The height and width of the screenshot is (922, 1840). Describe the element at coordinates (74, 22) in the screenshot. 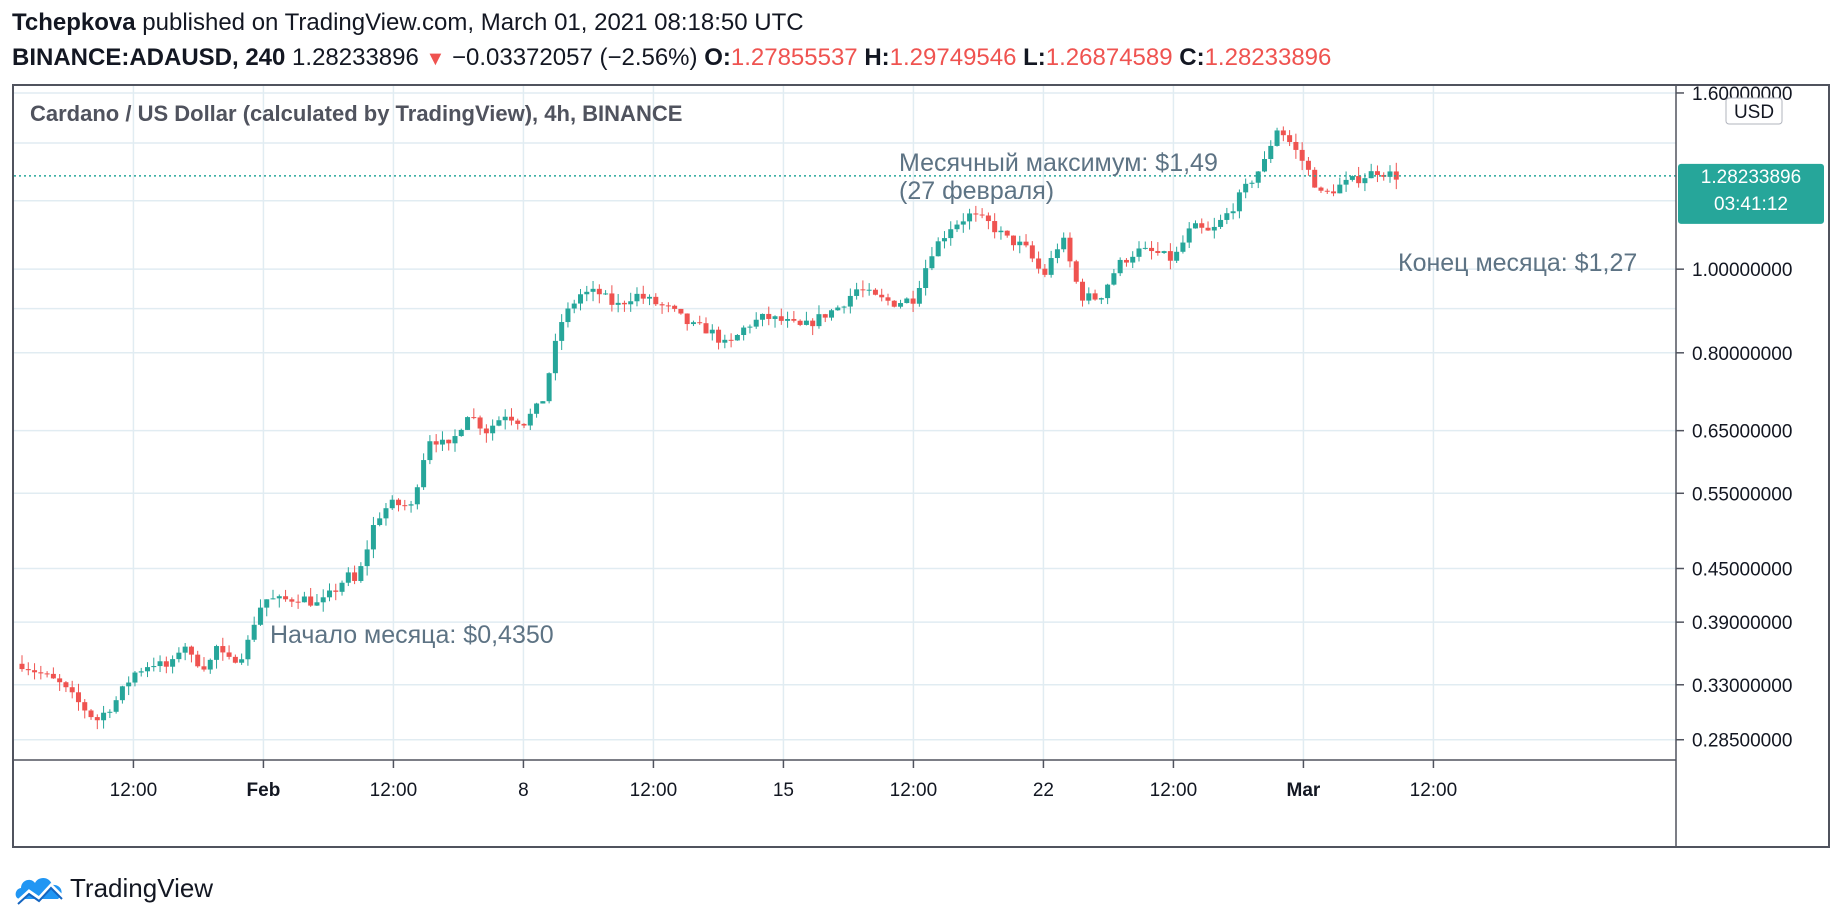

I see `author-name: Tchepkova` at that location.